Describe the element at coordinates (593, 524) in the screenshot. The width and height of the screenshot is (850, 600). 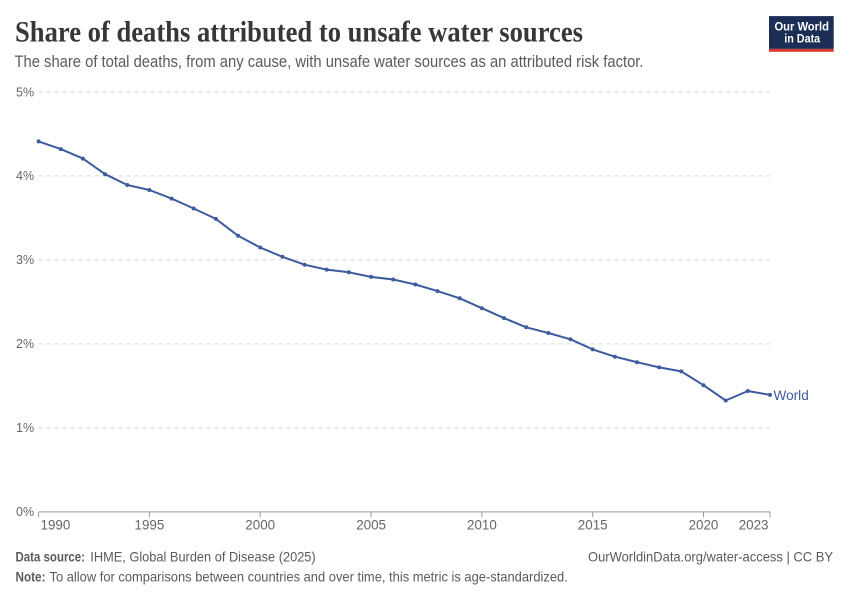
I see `svg-text: 2015` at that location.